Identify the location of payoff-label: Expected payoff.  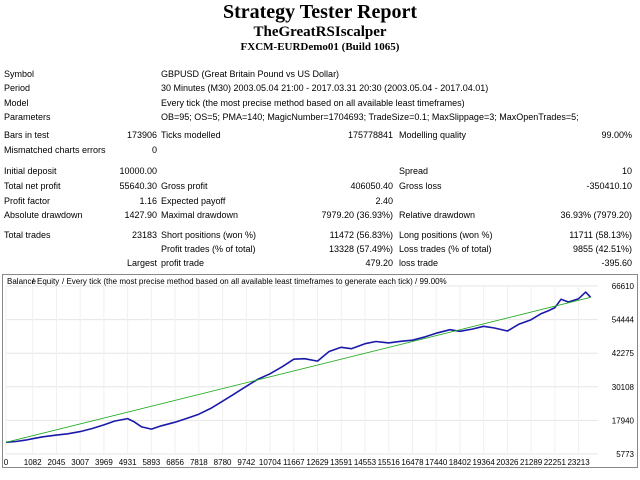
(193, 201).